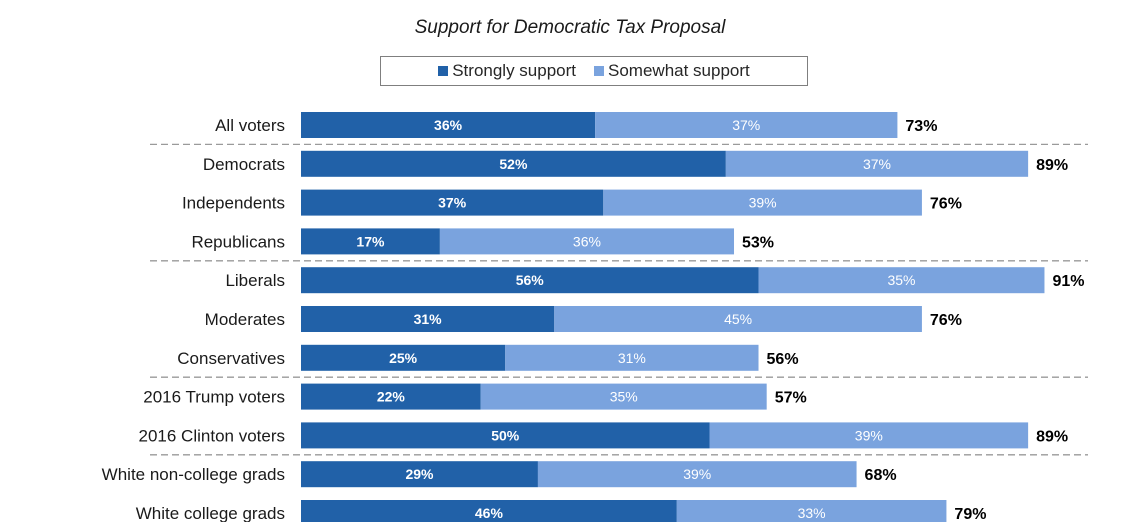 This screenshot has width=1140, height=522. I want to click on data-label-strongly-support-white-non-college-grads: 29%, so click(419, 474).